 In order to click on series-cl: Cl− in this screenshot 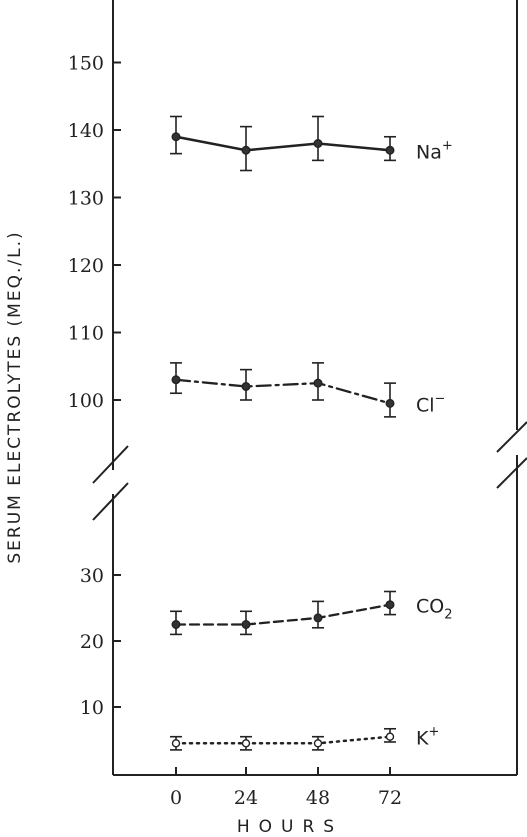, I will do `click(307, 390)`.